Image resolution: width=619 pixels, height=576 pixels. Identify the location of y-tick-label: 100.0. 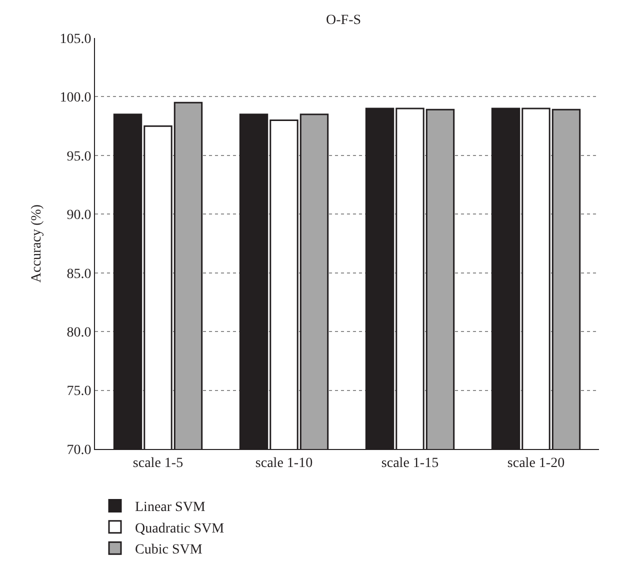
(76, 98).